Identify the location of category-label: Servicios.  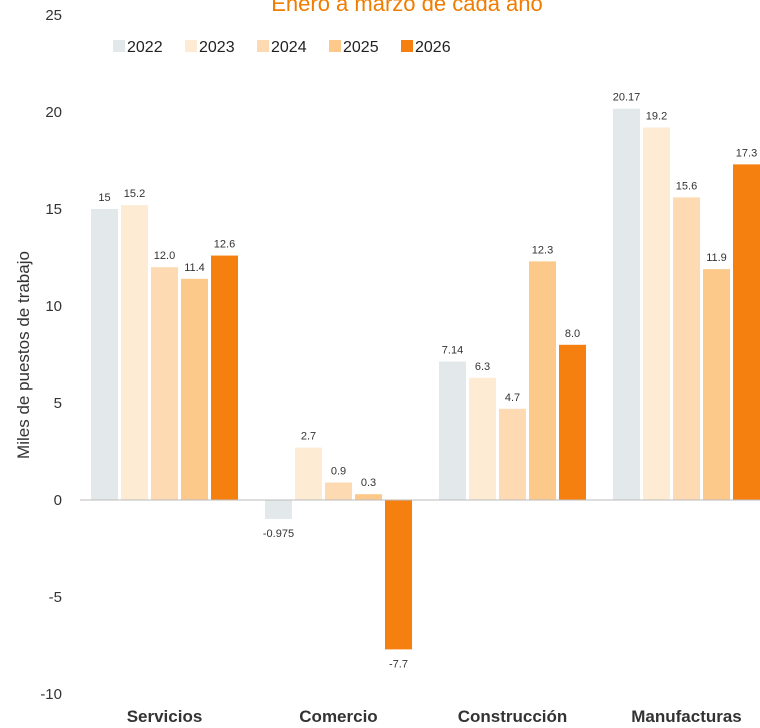
(165, 716).